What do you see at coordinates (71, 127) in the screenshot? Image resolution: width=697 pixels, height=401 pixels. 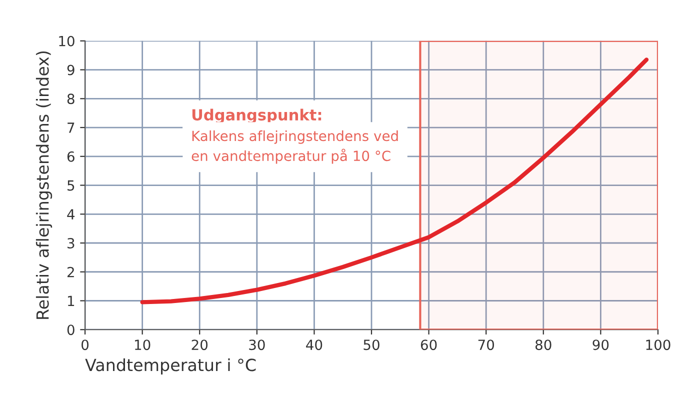 I see `y-tick-label: 7` at bounding box center [71, 127].